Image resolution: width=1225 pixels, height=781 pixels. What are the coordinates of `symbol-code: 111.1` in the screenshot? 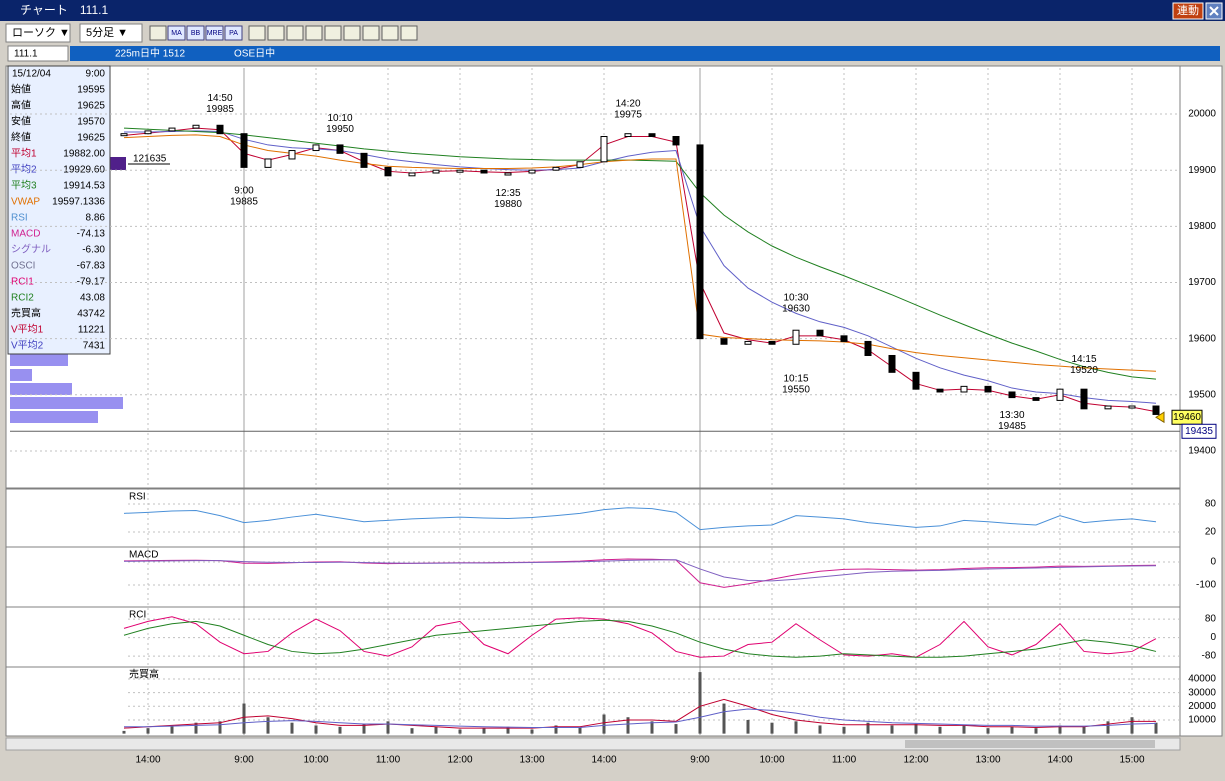 It's located at (26, 54).